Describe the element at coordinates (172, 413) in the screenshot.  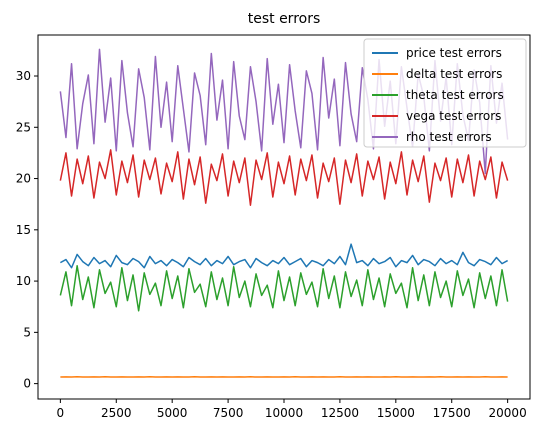
I see `x-tick-label: 5000` at that location.